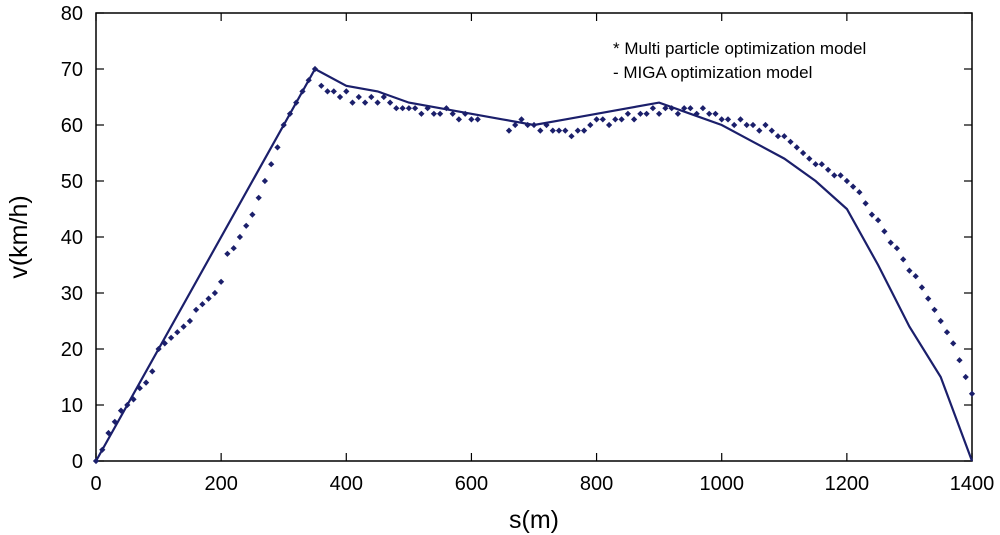  What do you see at coordinates (596, 484) in the screenshot?
I see `x-tick-label: 800` at bounding box center [596, 484].